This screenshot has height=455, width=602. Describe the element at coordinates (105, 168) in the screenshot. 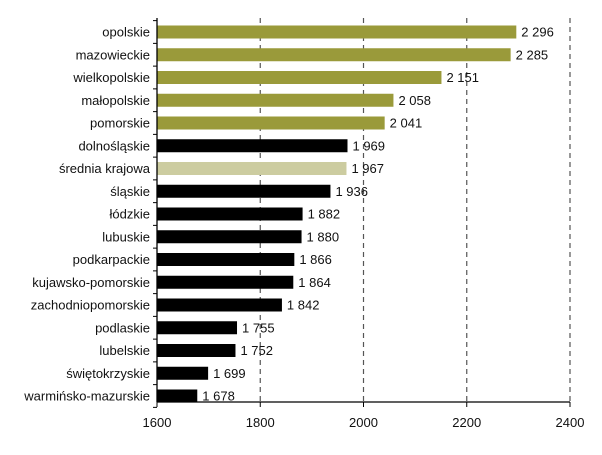

I see `category-label: średnia krajowa` at that location.